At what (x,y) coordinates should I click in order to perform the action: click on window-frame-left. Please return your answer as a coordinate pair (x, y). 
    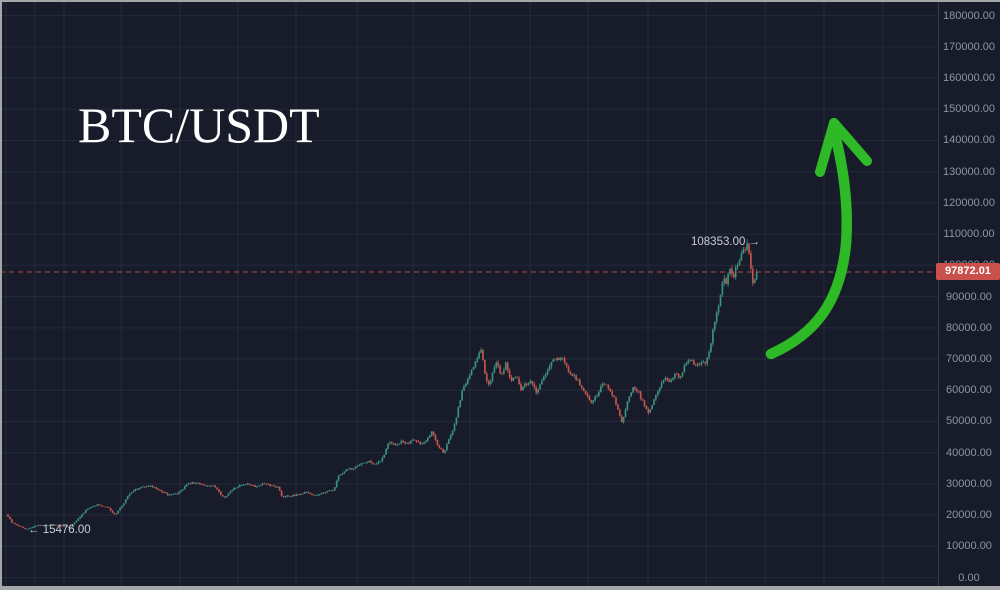
    Looking at the image, I should click on (1, 295).